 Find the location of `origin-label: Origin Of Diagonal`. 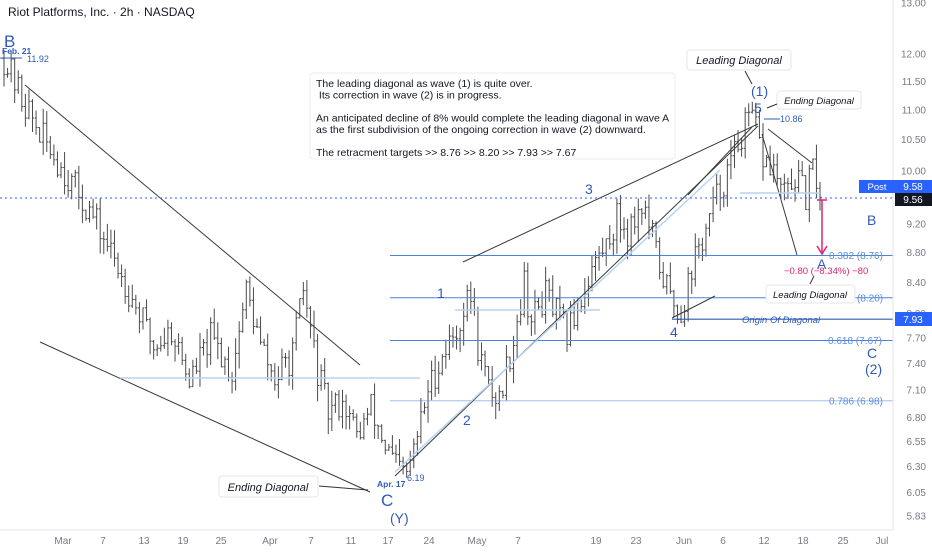

origin-label: Origin Of Diagonal is located at coordinates (781, 320).